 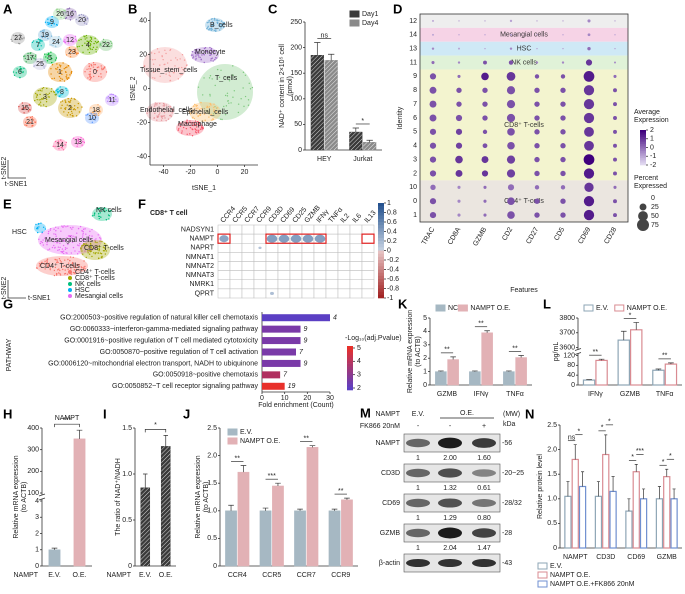 What do you see at coordinates (169, 213) in the screenshot?
I see `heatmap-title: CD8⁺ T cell` at bounding box center [169, 213].